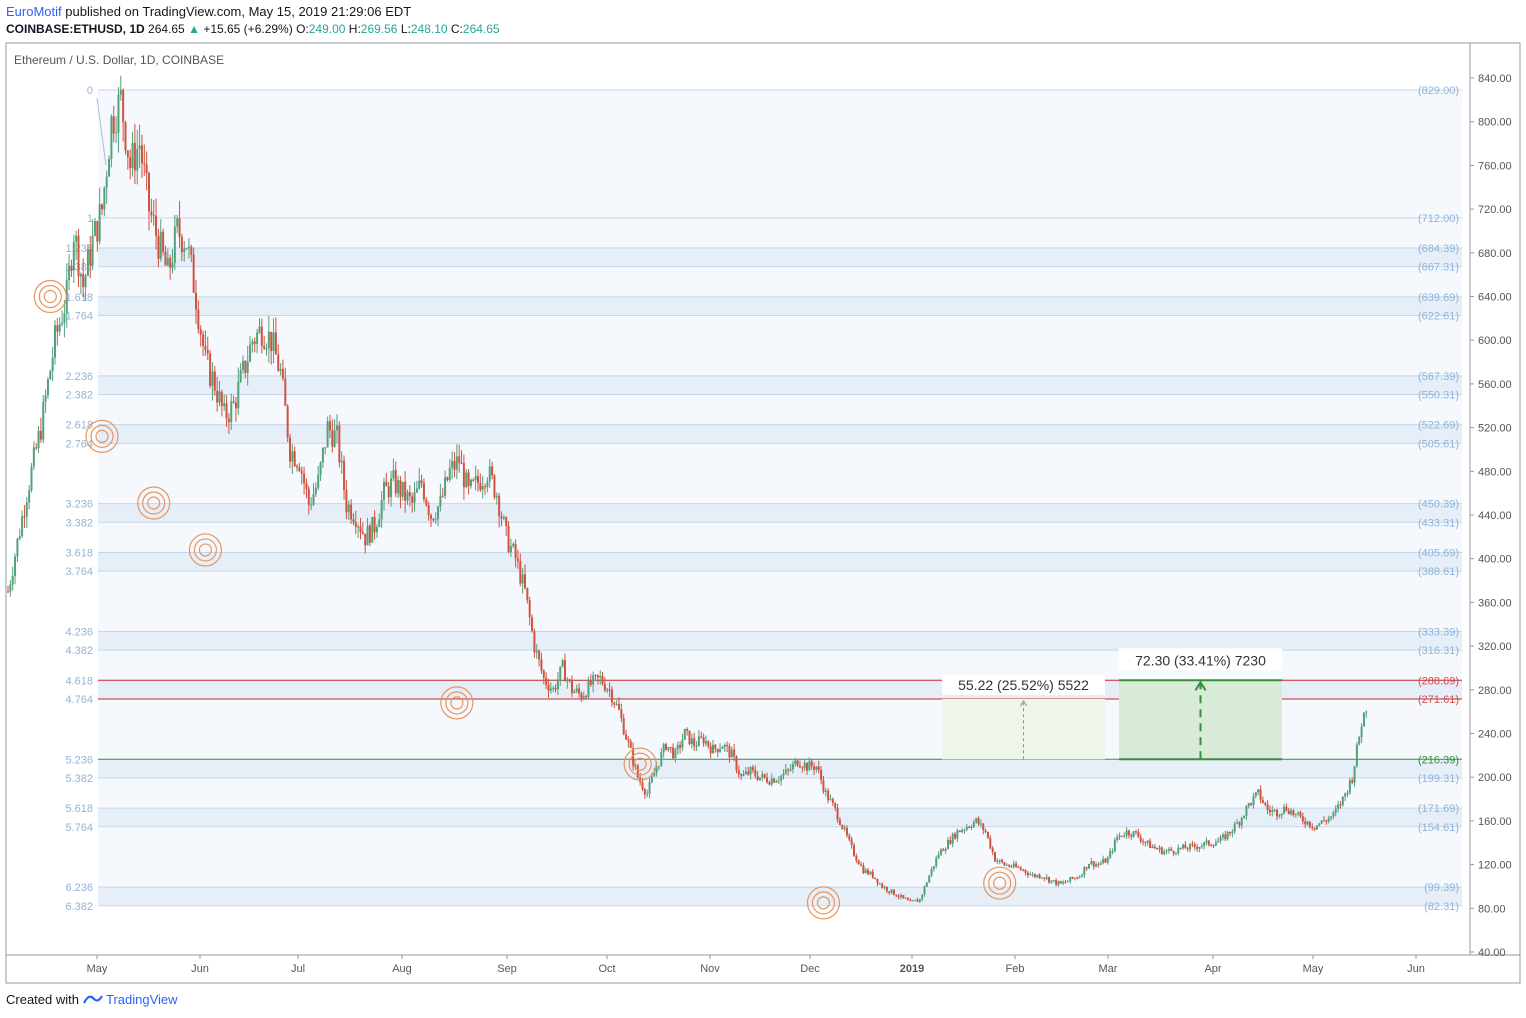  Describe the element at coordinates (79, 907) in the screenshot. I see `fib-ratio-label: 6.382` at that location.